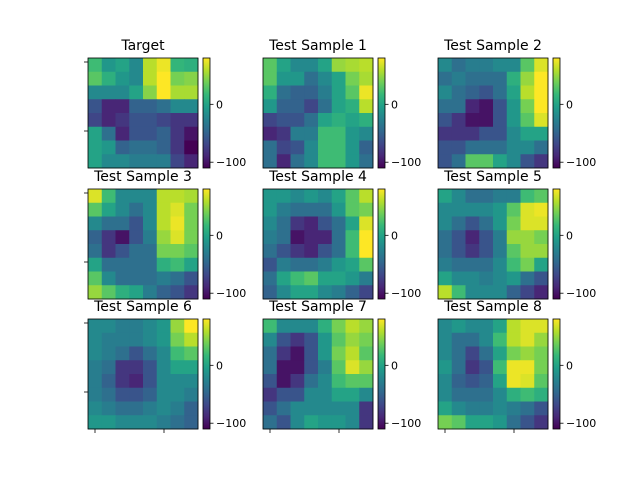 This screenshot has height=480, width=640. What do you see at coordinates (317, 46) in the screenshot?
I see `panel-title: Test Sample 1` at bounding box center [317, 46].